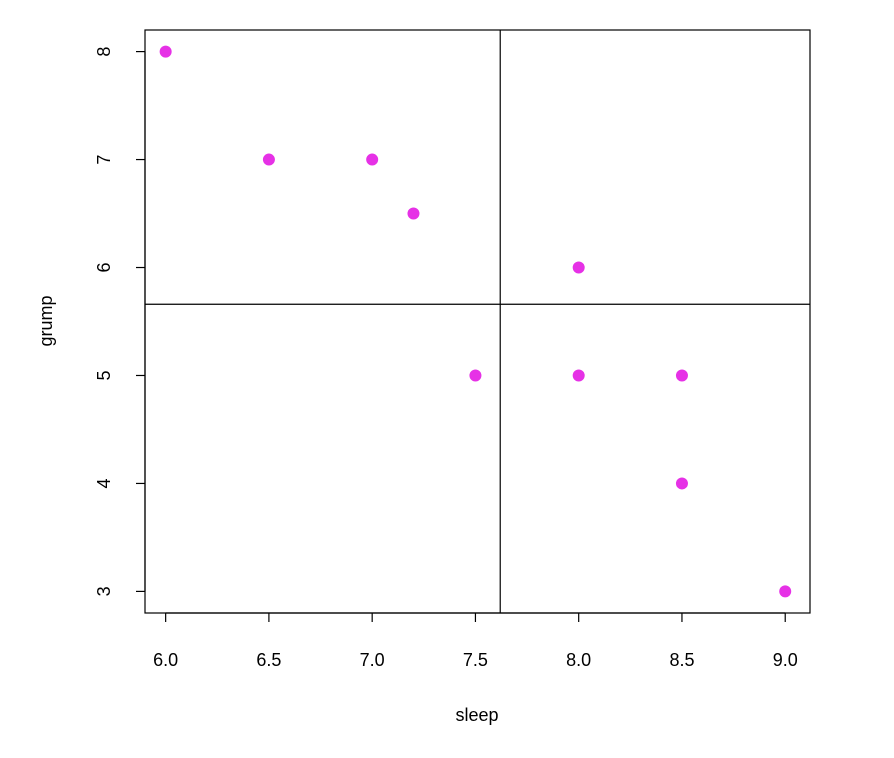 This screenshot has height=758, width=894. I want to click on y-tick-label: 6, so click(104, 268).